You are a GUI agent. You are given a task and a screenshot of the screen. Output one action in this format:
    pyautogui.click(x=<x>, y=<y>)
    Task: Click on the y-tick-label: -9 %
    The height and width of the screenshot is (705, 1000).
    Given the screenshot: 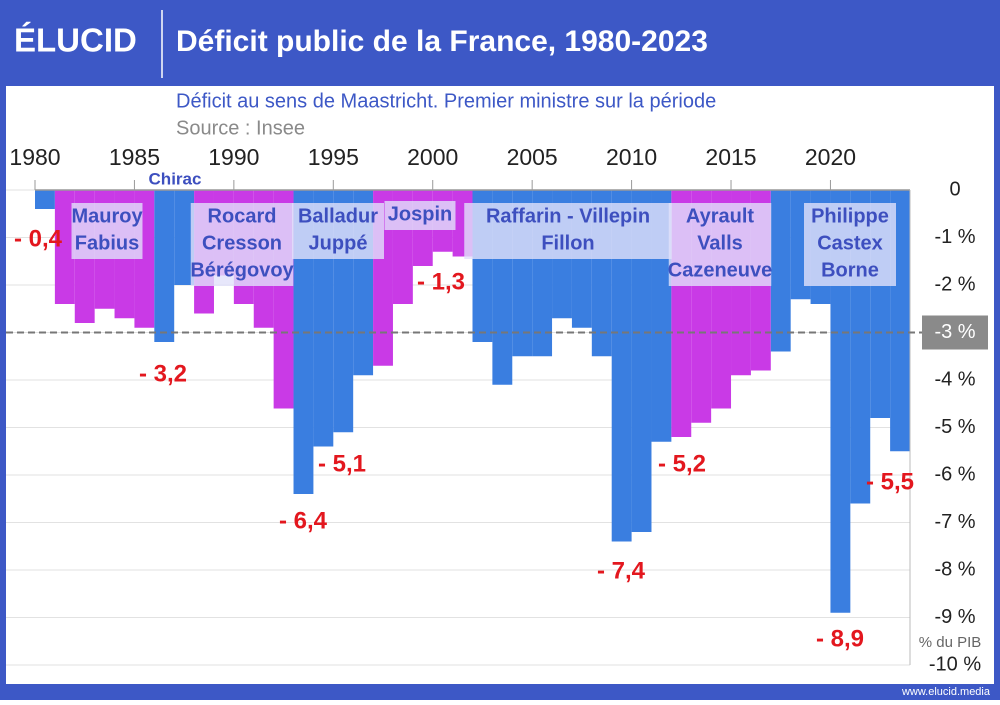 What is the action you would take?
    pyautogui.click(x=954, y=617)
    